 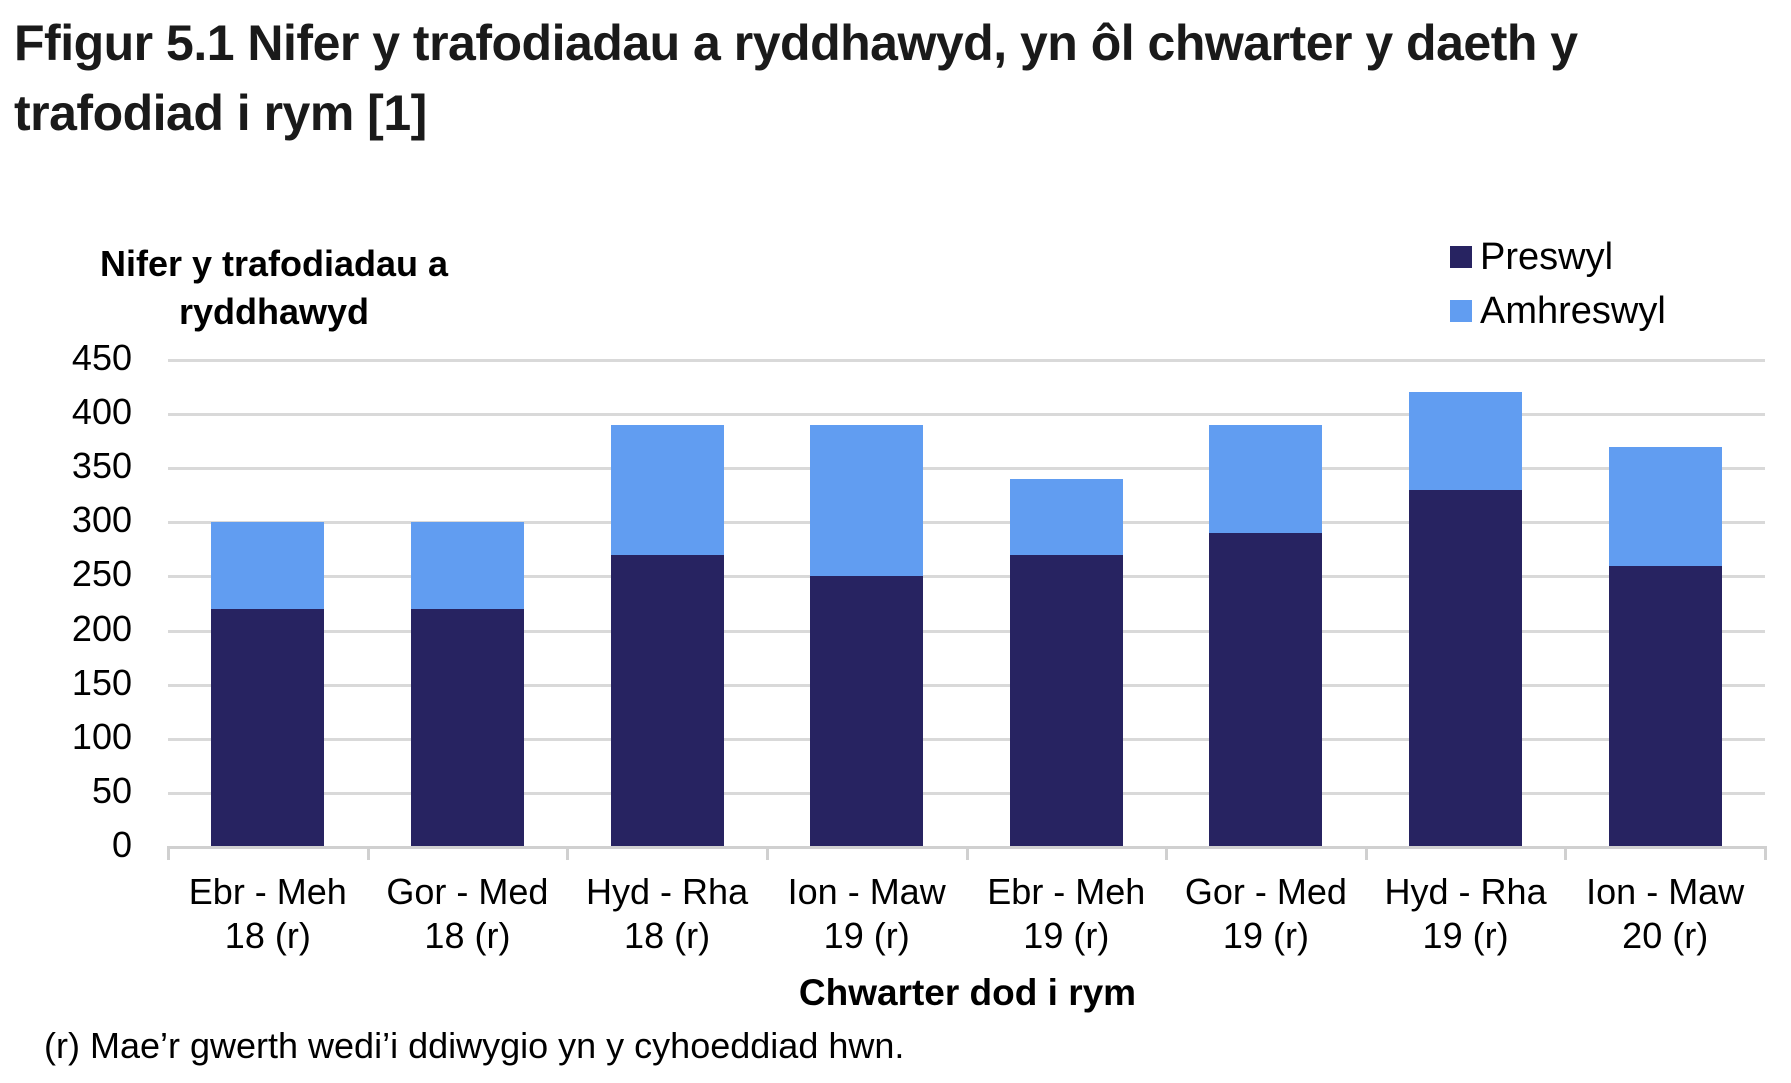 I want to click on legend-item-amhreswyl: Amhreswyl, so click(x=1558, y=311).